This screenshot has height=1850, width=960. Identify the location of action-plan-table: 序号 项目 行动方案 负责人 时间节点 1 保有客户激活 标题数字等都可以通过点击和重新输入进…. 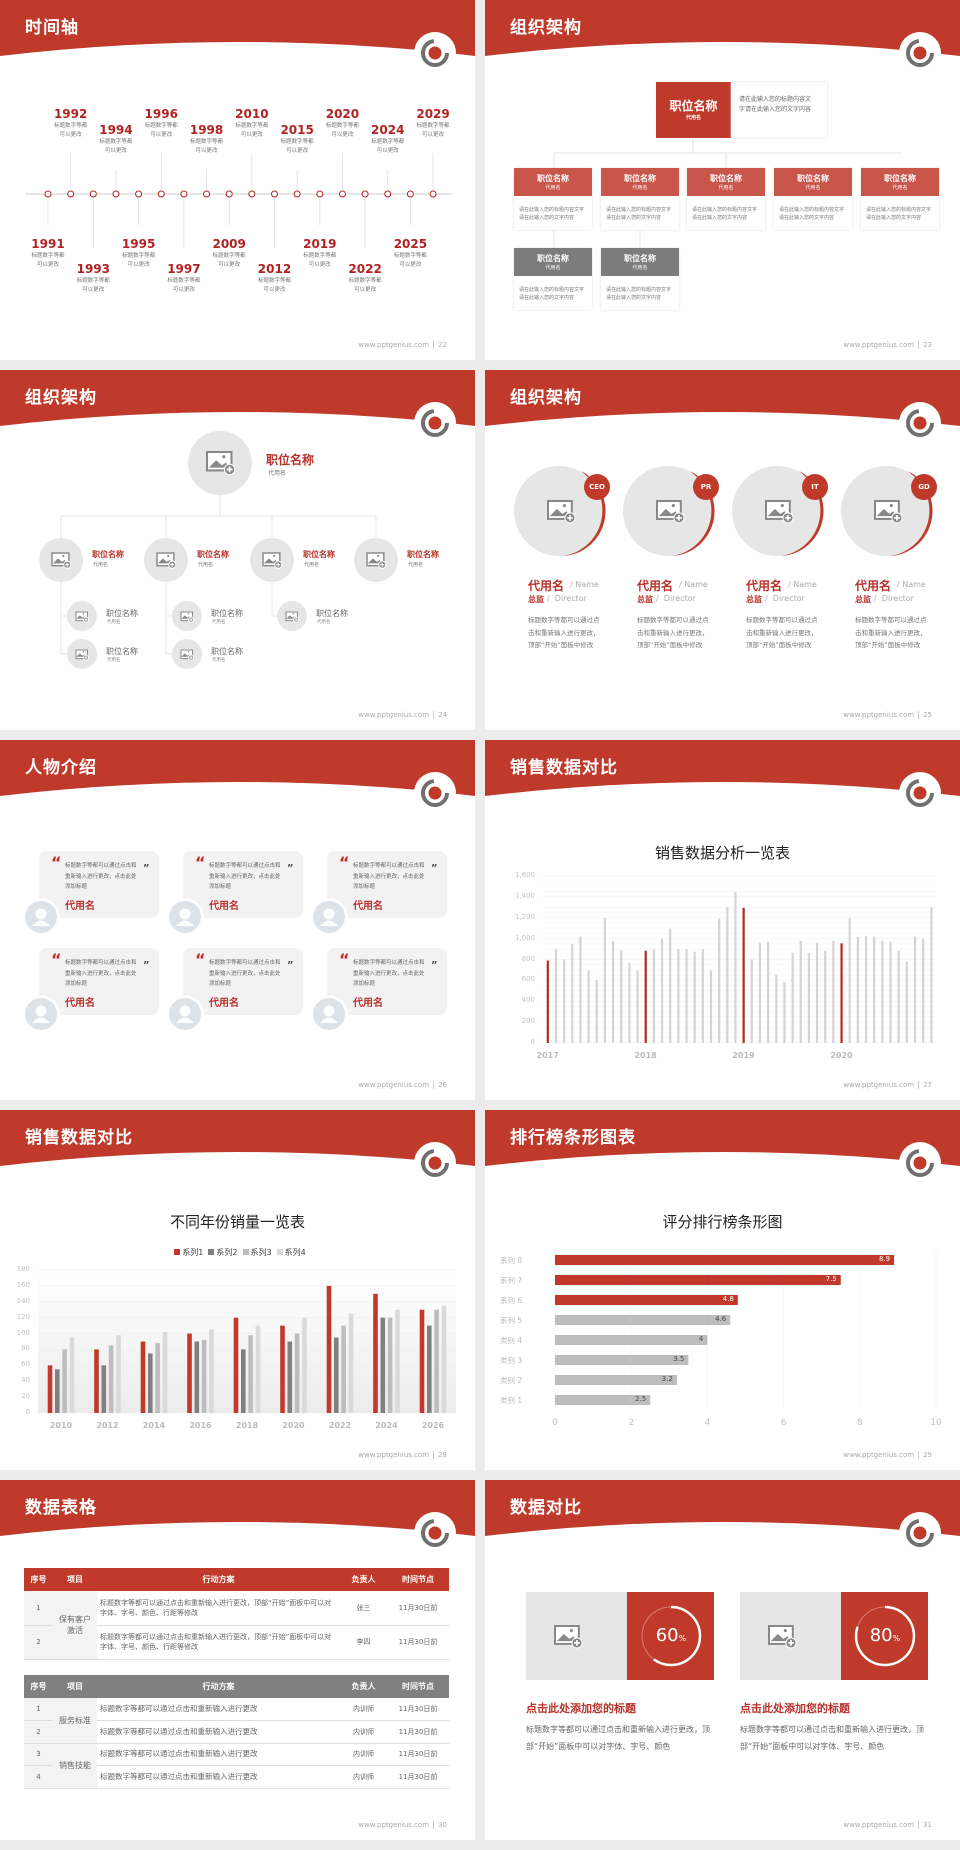
(236, 1614).